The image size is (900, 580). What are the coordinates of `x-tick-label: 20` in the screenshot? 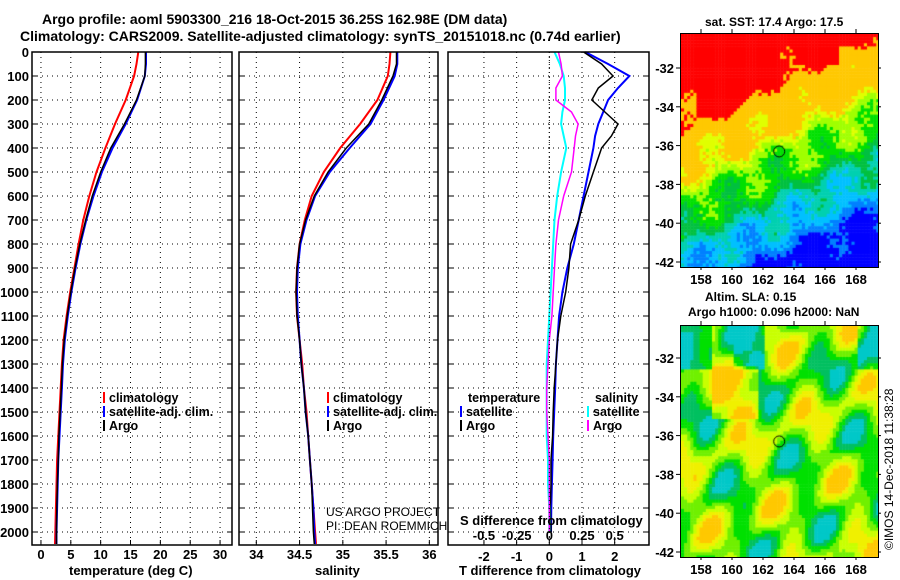 It's located at (160, 554).